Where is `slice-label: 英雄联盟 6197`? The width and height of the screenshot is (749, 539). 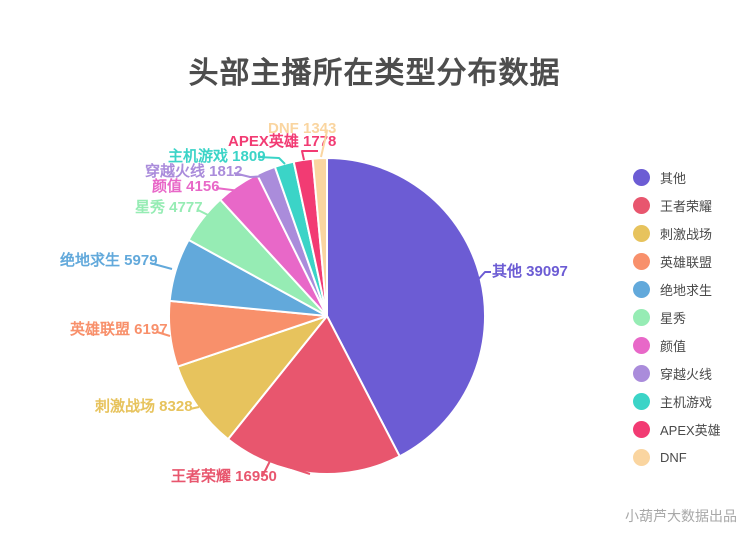
slice-label: 英雄联盟 6197 is located at coordinates (119, 329).